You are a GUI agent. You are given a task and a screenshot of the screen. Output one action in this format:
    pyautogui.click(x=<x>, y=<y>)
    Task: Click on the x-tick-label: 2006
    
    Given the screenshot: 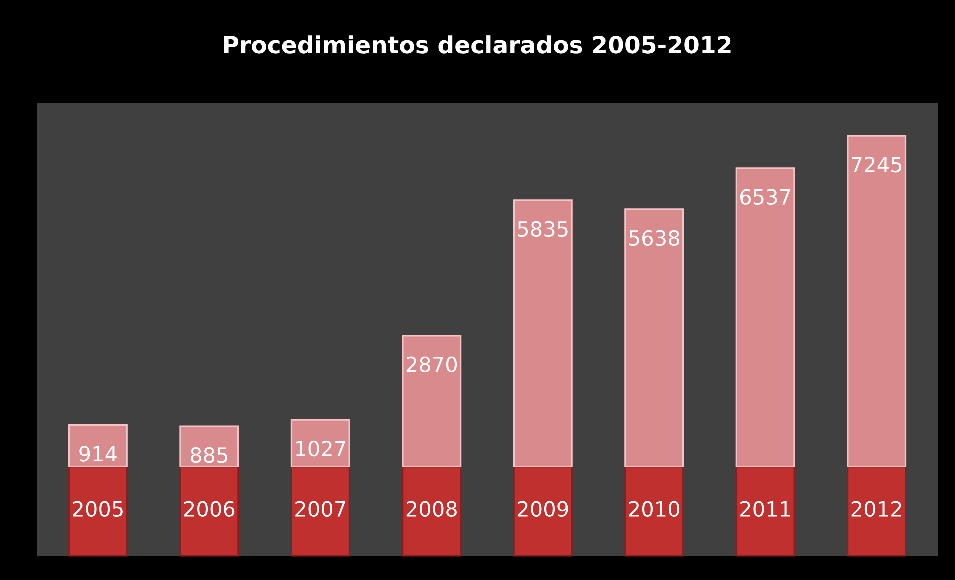 What is the action you would take?
    pyautogui.click(x=209, y=509)
    